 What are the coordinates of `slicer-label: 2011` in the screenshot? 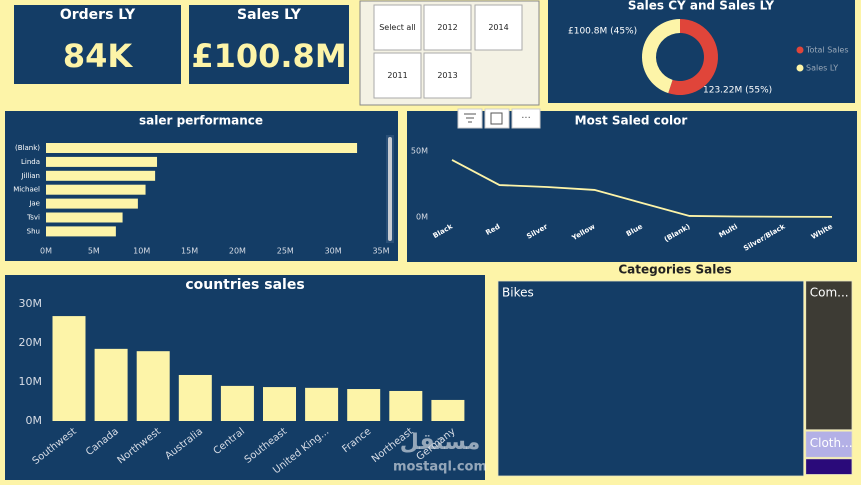 It's located at (397, 75).